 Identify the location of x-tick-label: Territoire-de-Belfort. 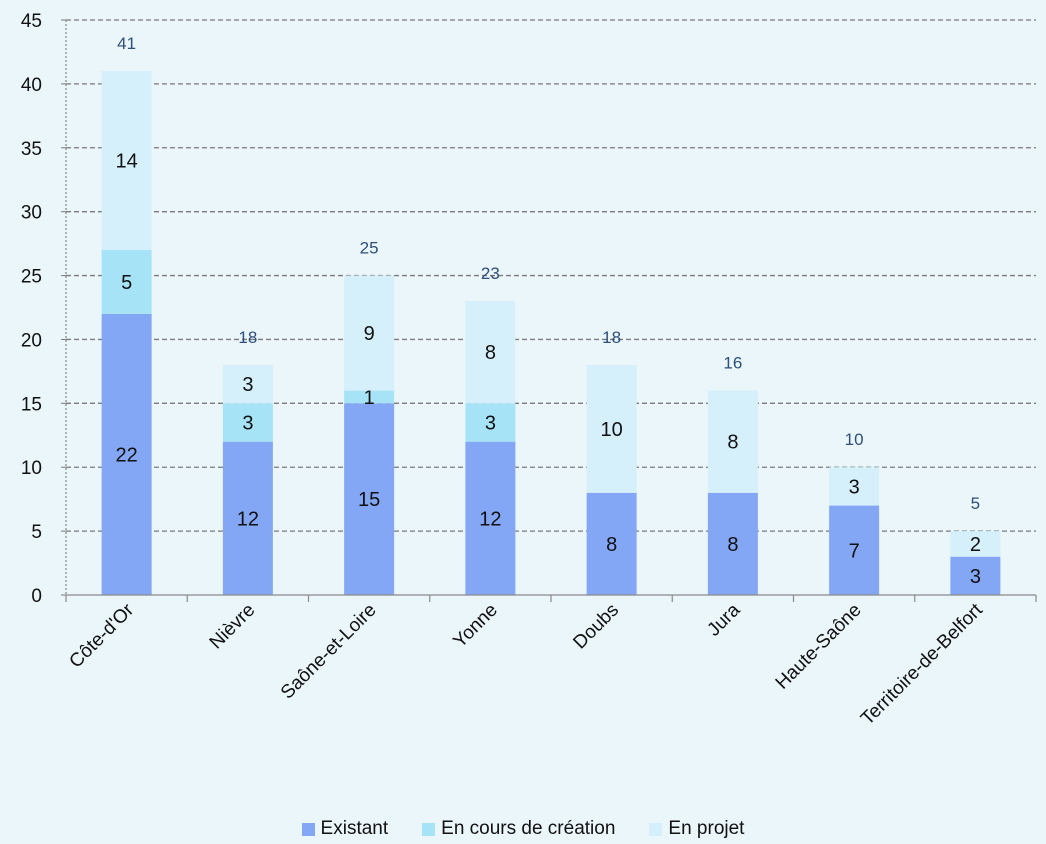
(922, 664).